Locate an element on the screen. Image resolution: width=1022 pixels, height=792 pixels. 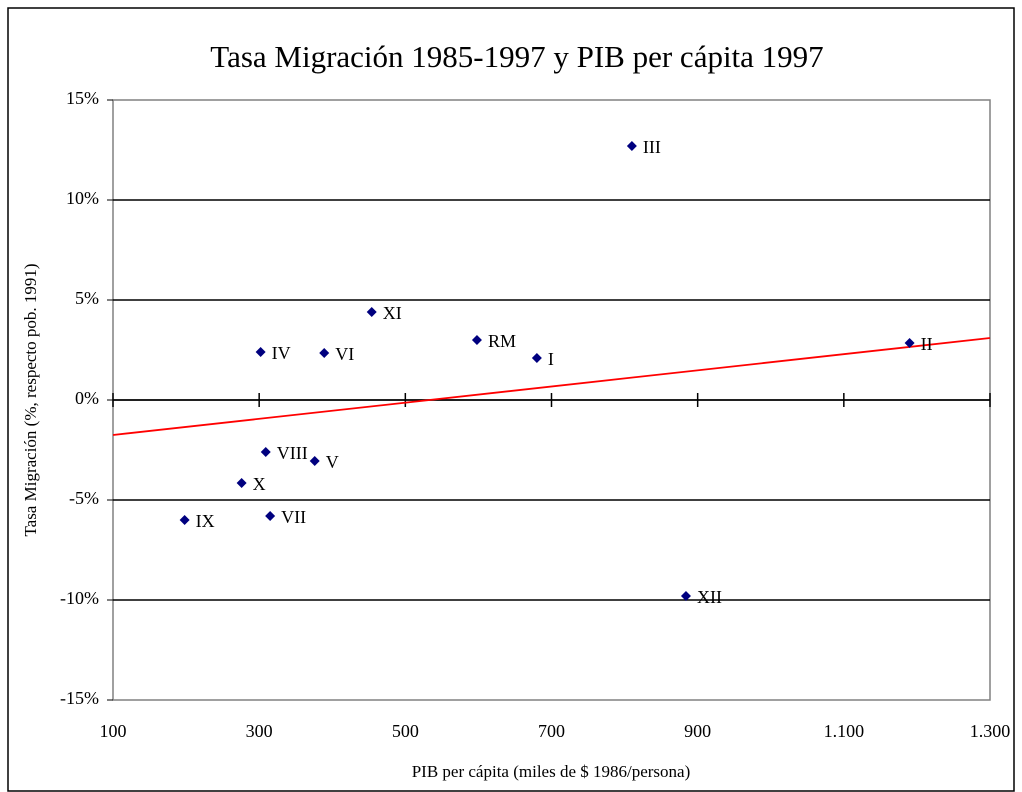
y-tick-label: 15% is located at coordinates (82, 98).